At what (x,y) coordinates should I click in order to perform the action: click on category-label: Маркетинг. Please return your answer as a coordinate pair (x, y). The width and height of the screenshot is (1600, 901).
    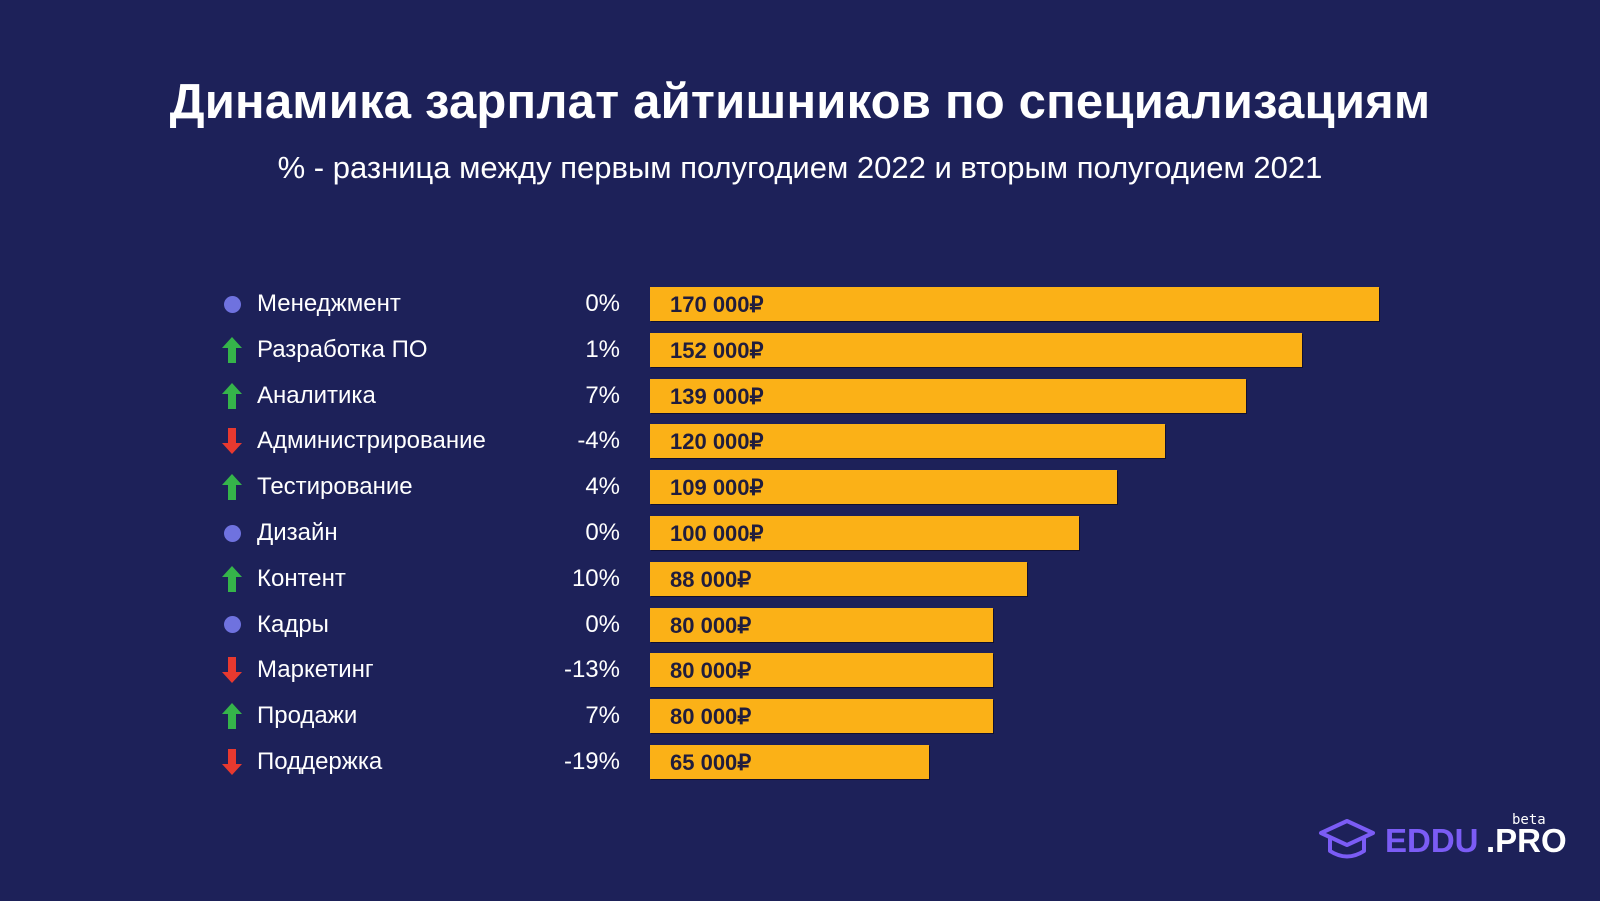
    Looking at the image, I should click on (315, 670).